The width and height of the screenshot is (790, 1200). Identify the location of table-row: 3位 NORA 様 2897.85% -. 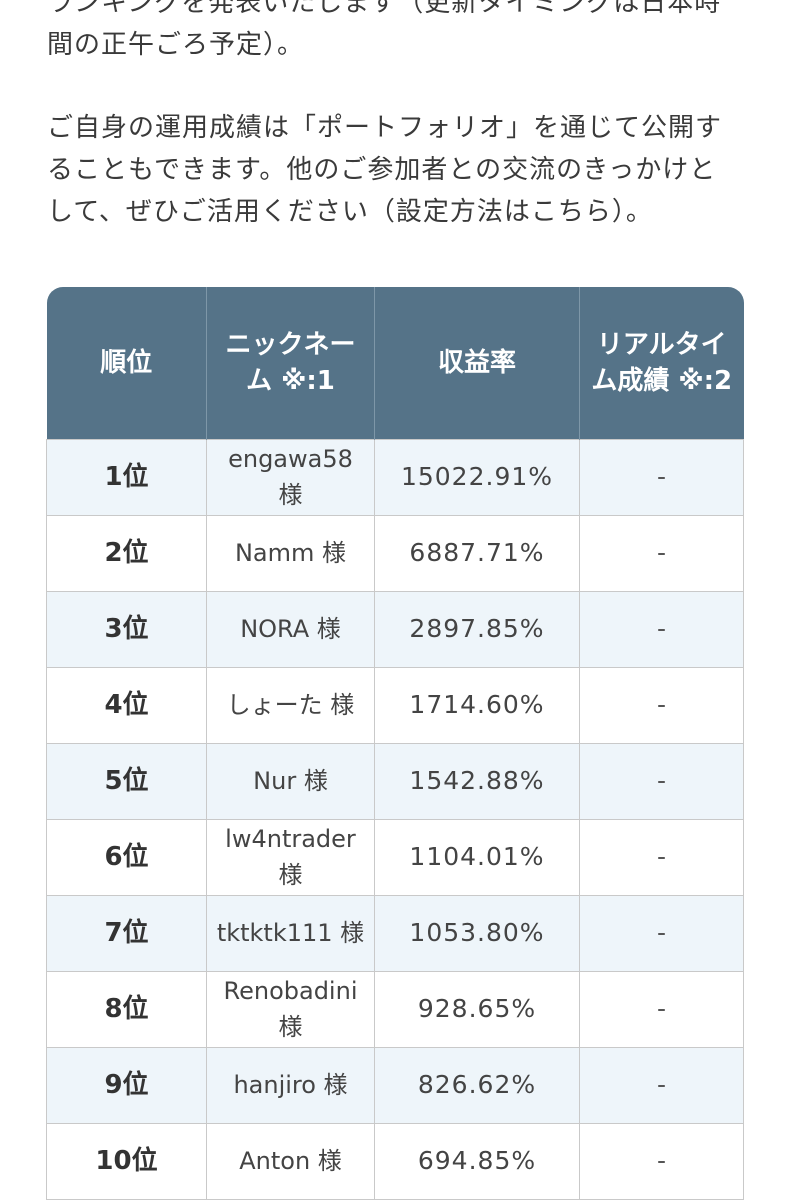
(395, 629).